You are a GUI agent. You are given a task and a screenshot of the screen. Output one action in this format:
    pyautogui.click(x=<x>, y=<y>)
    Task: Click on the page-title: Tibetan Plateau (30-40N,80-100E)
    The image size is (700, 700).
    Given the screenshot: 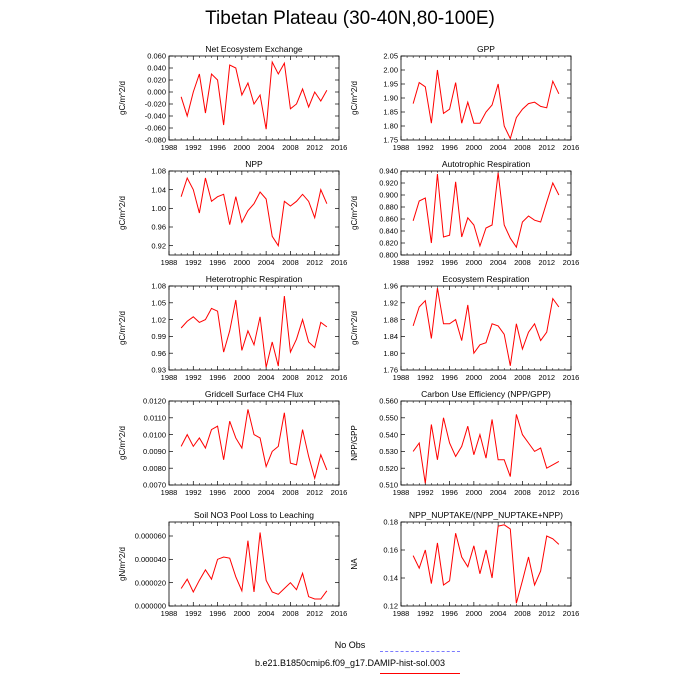 What is the action you would take?
    pyautogui.click(x=350, y=18)
    